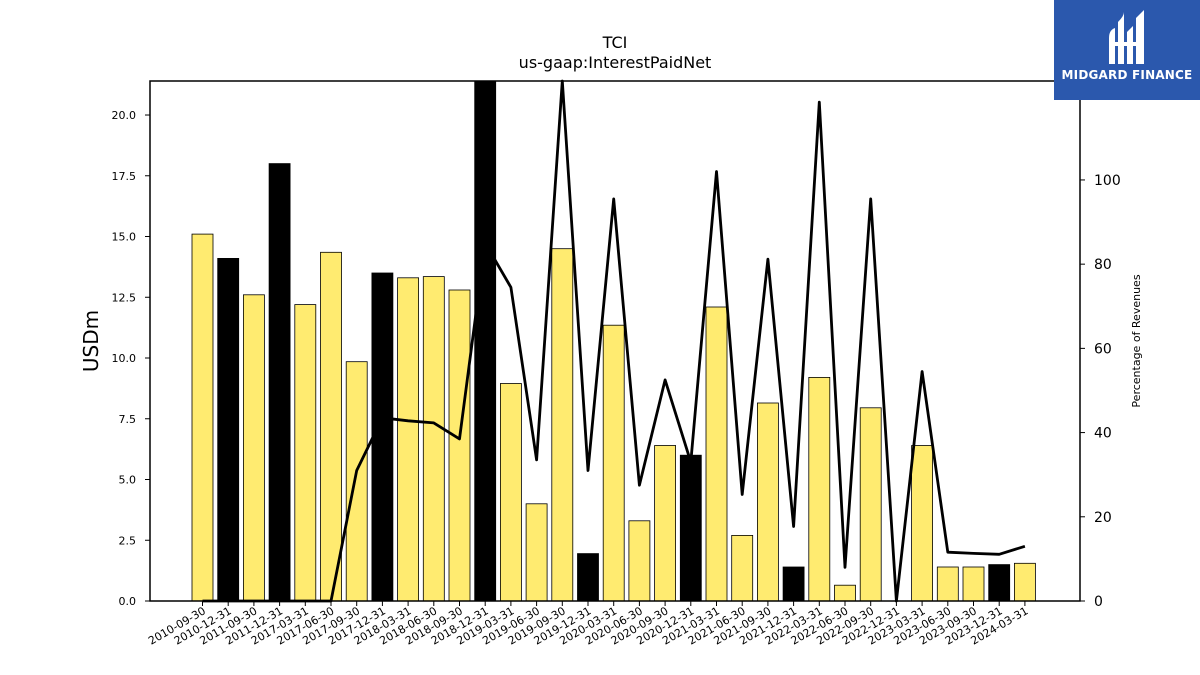 This screenshot has width=1200, height=675. I want to click on midgard-finance-logo: MIDGARD FINANCE, so click(1127, 50).